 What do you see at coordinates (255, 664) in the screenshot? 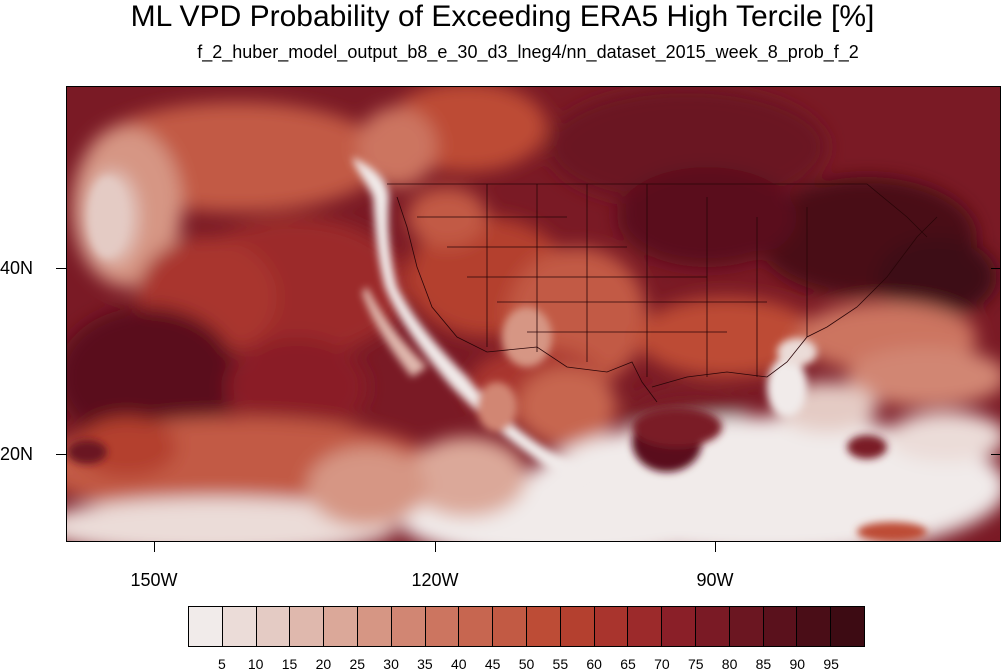
I see `colorbar-label: 10` at bounding box center [255, 664].